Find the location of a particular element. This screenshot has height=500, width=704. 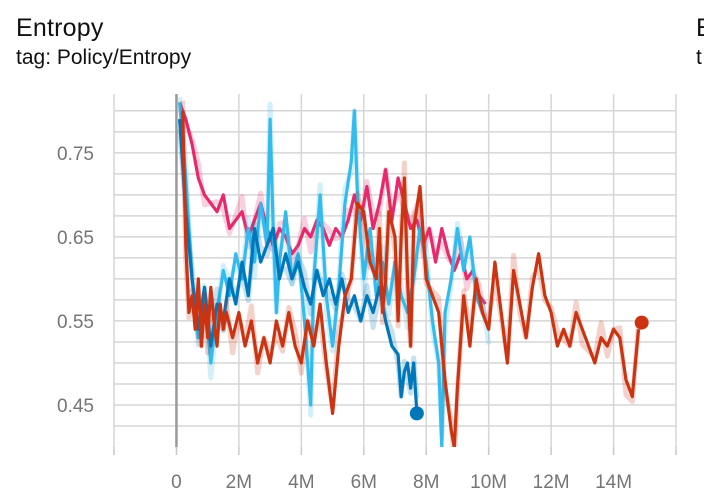

chart-tag: tag: Policy/Entropy is located at coordinates (104, 57).